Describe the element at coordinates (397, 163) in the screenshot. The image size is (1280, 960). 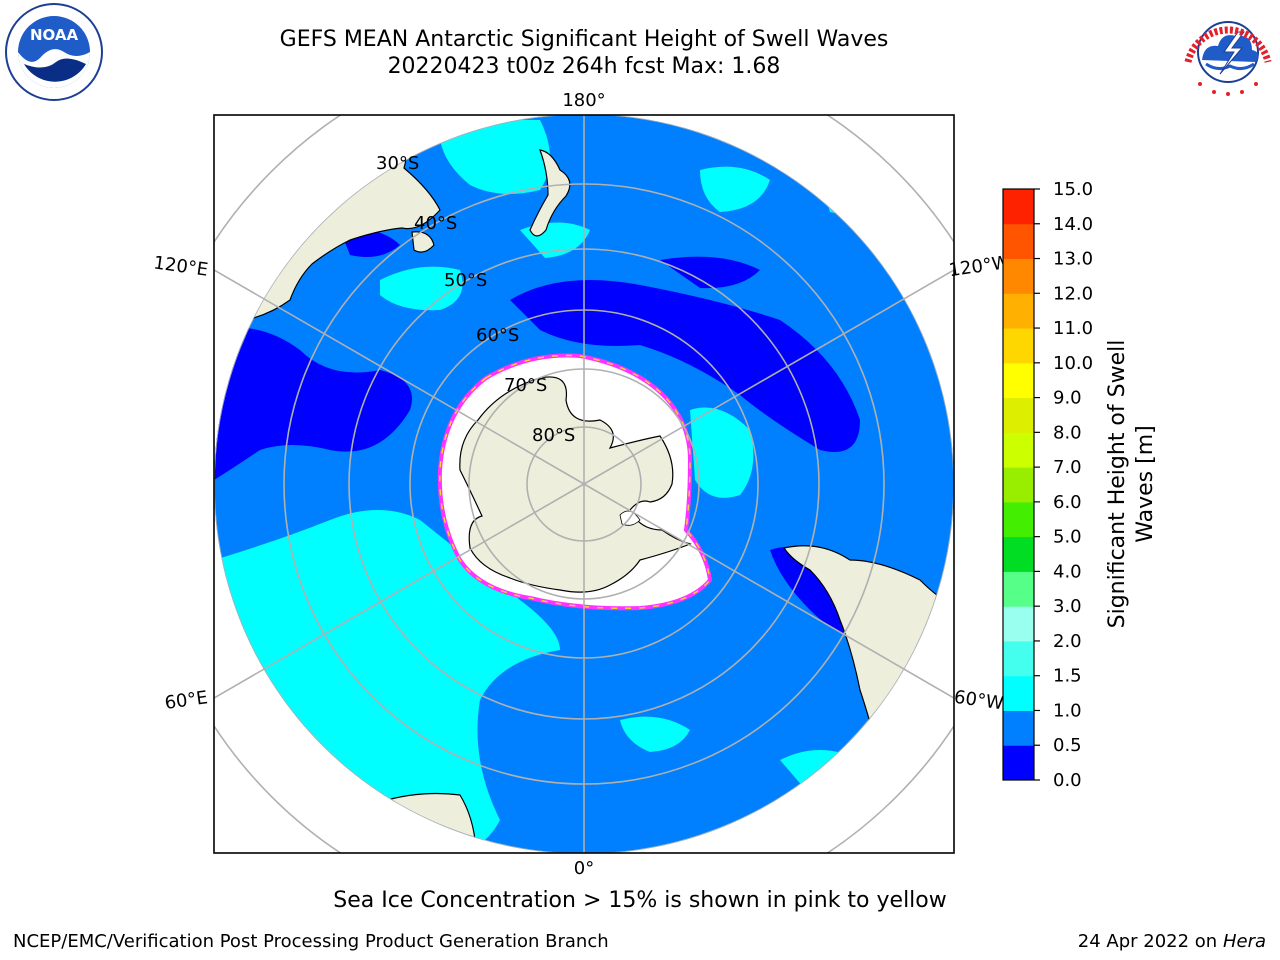
I see `lat-label-30s: 30°S` at that location.